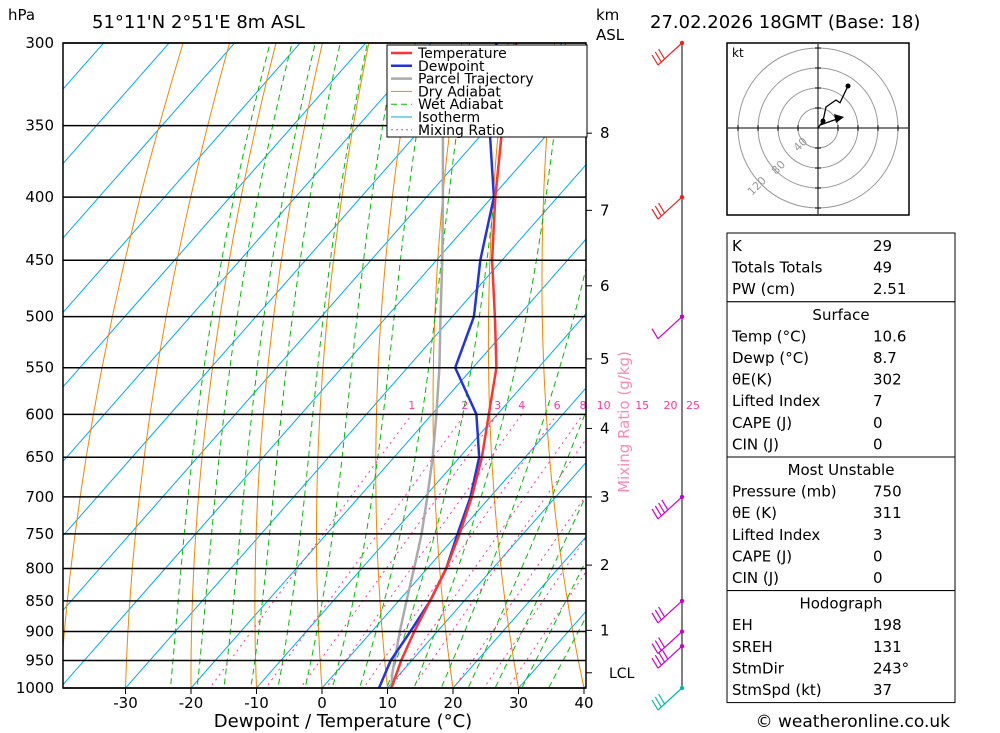  What do you see at coordinates (887, 513) in the screenshot?
I see `most-unstable-row-value: 311` at bounding box center [887, 513].